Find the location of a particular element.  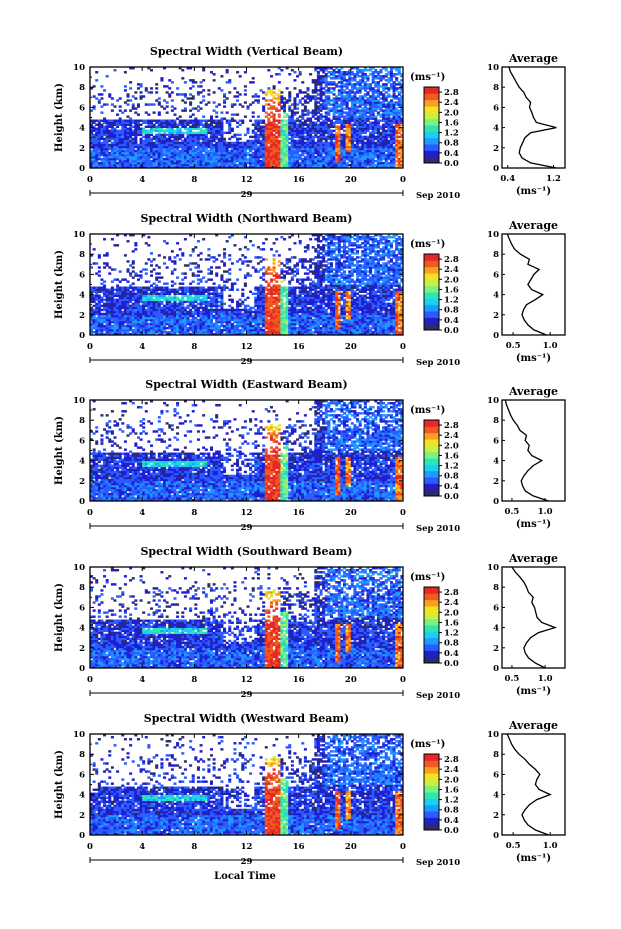

x-tick-label: 4 is located at coordinates (142, 180).